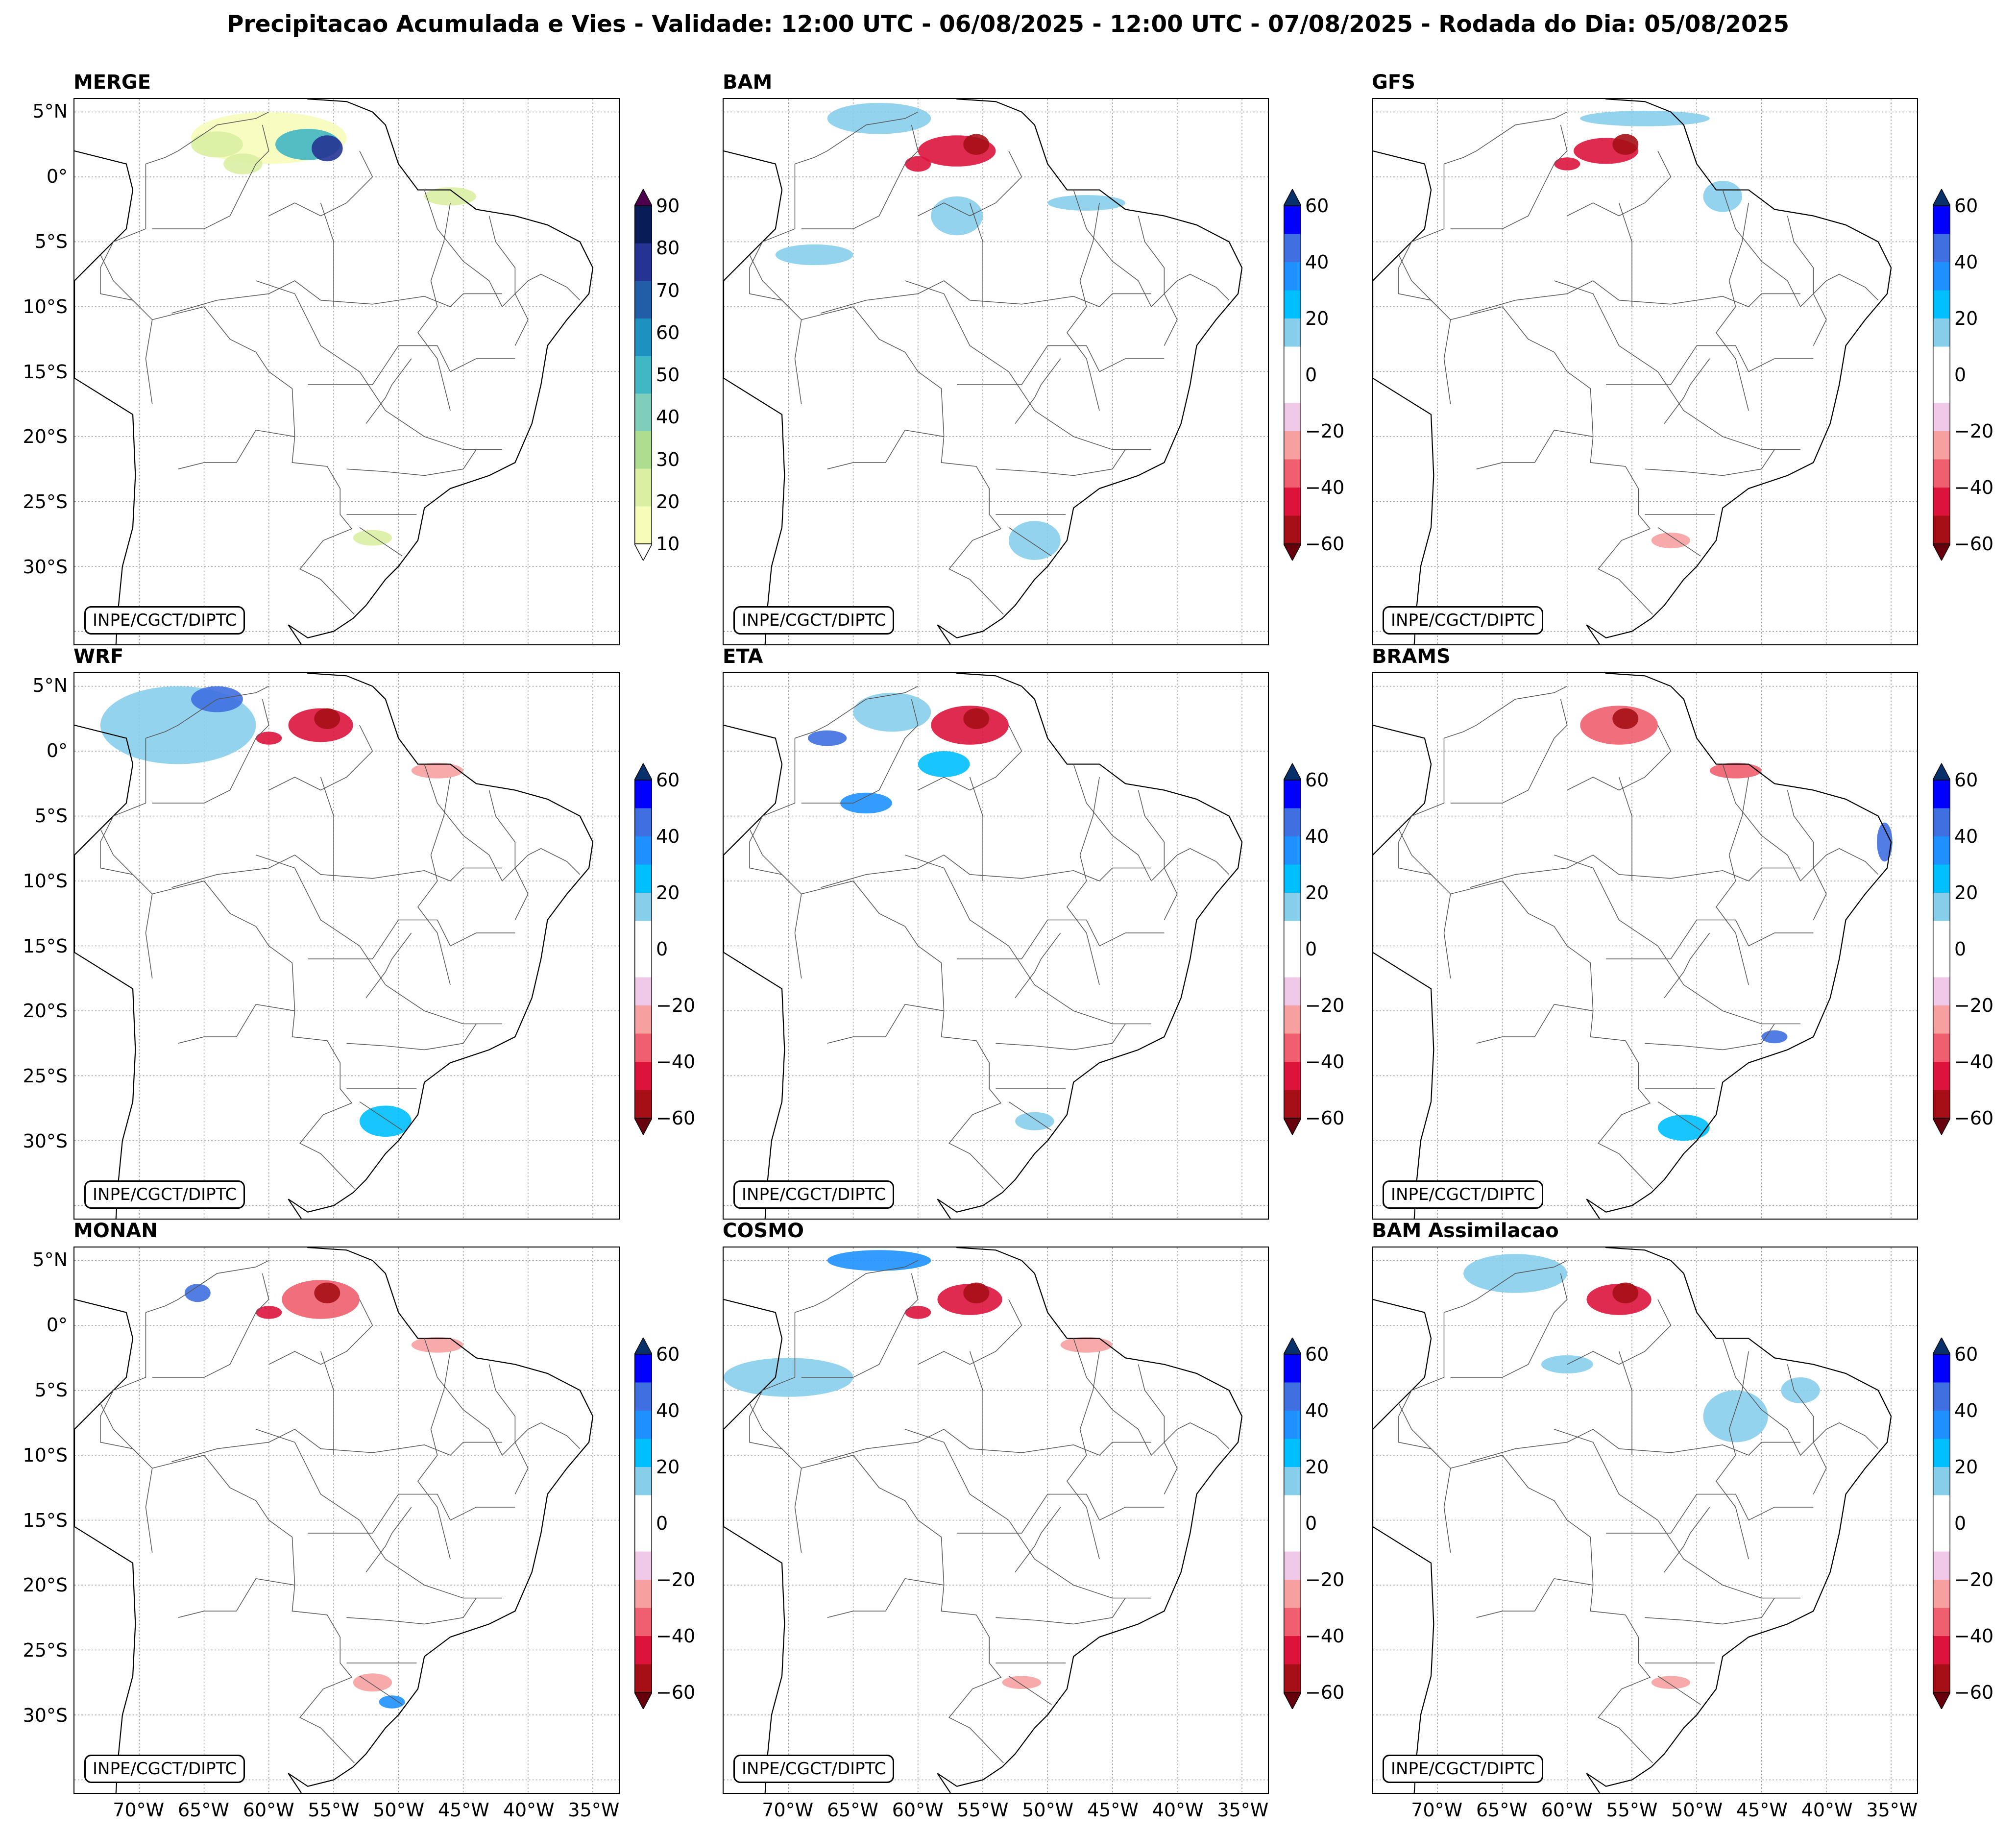 This screenshot has height=1834, width=2016. I want to click on colorbar-extend-min, so click(1292, 553).